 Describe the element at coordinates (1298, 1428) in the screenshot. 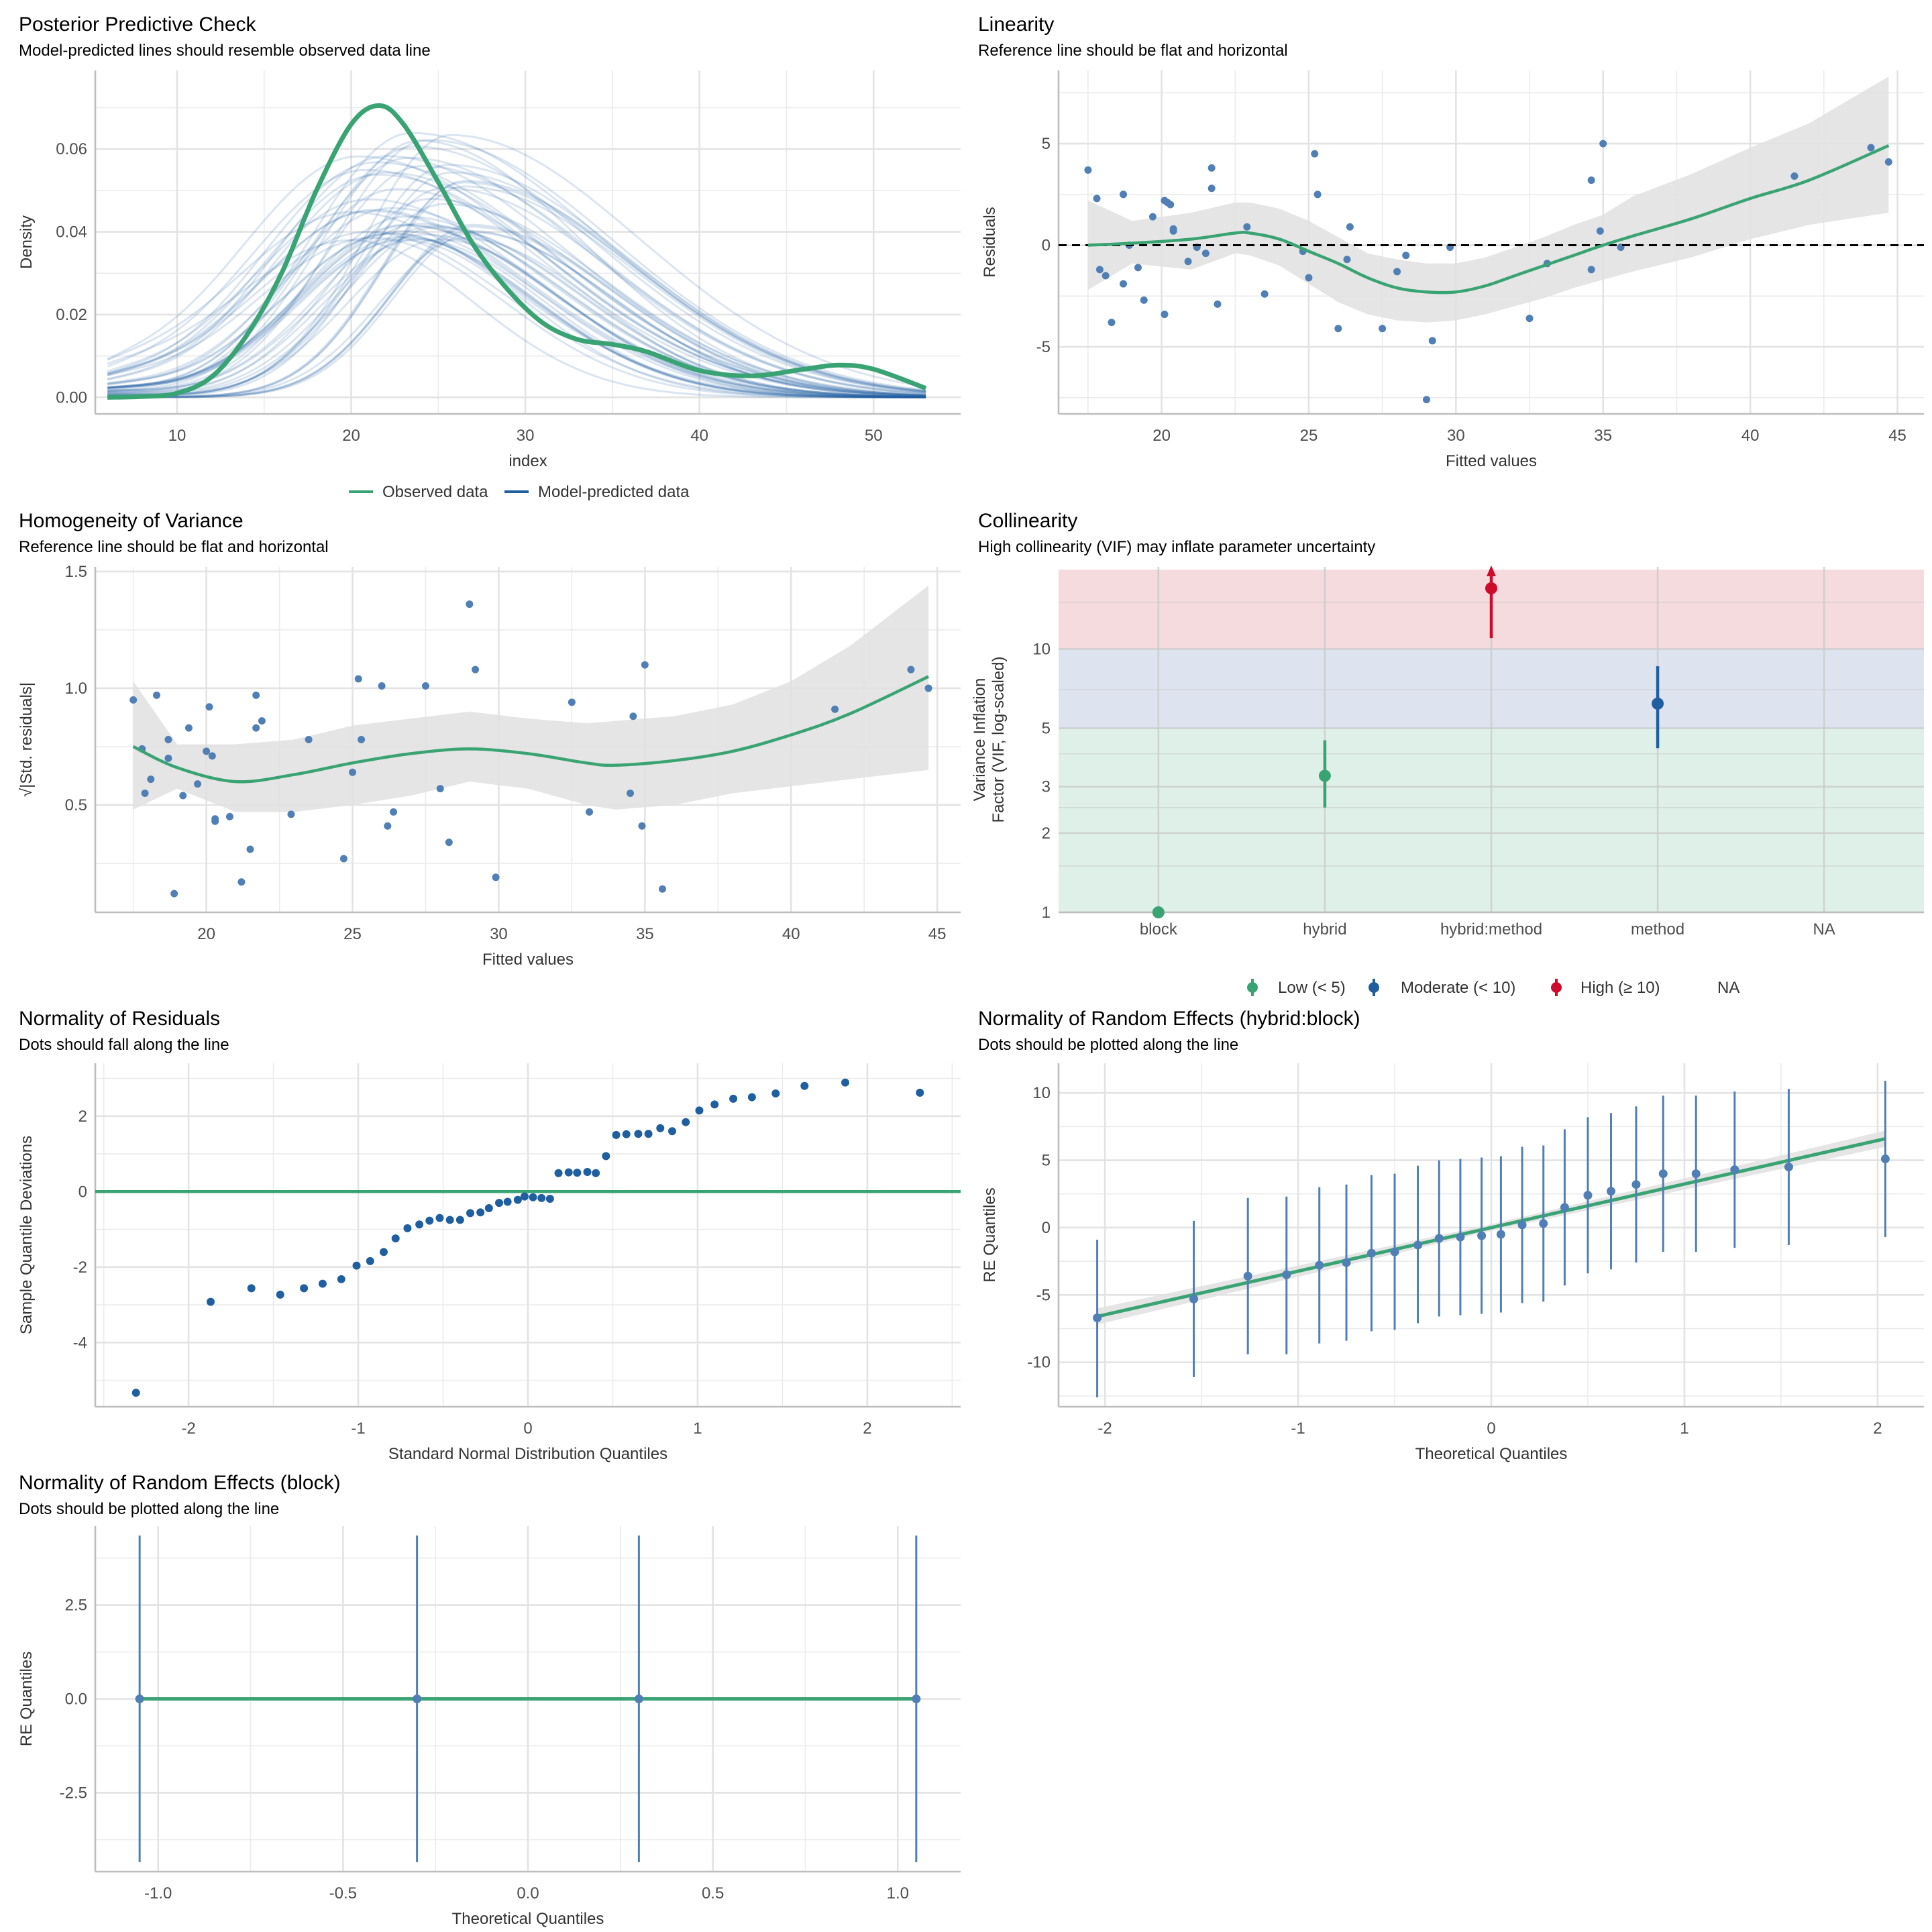

I see `rehb-x-tick-label: -1` at that location.